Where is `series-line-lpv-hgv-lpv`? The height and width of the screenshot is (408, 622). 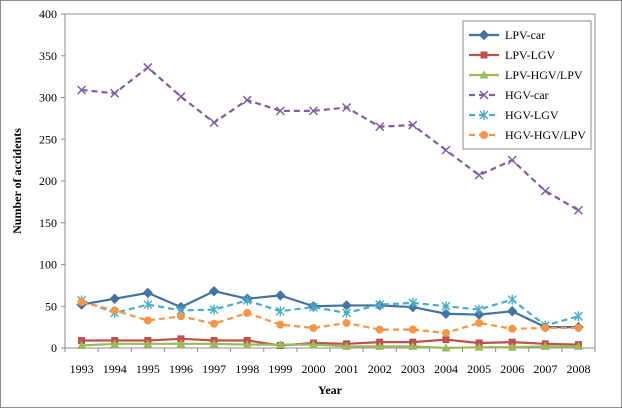 series-line-lpv-hgv-lpv is located at coordinates (330, 346).